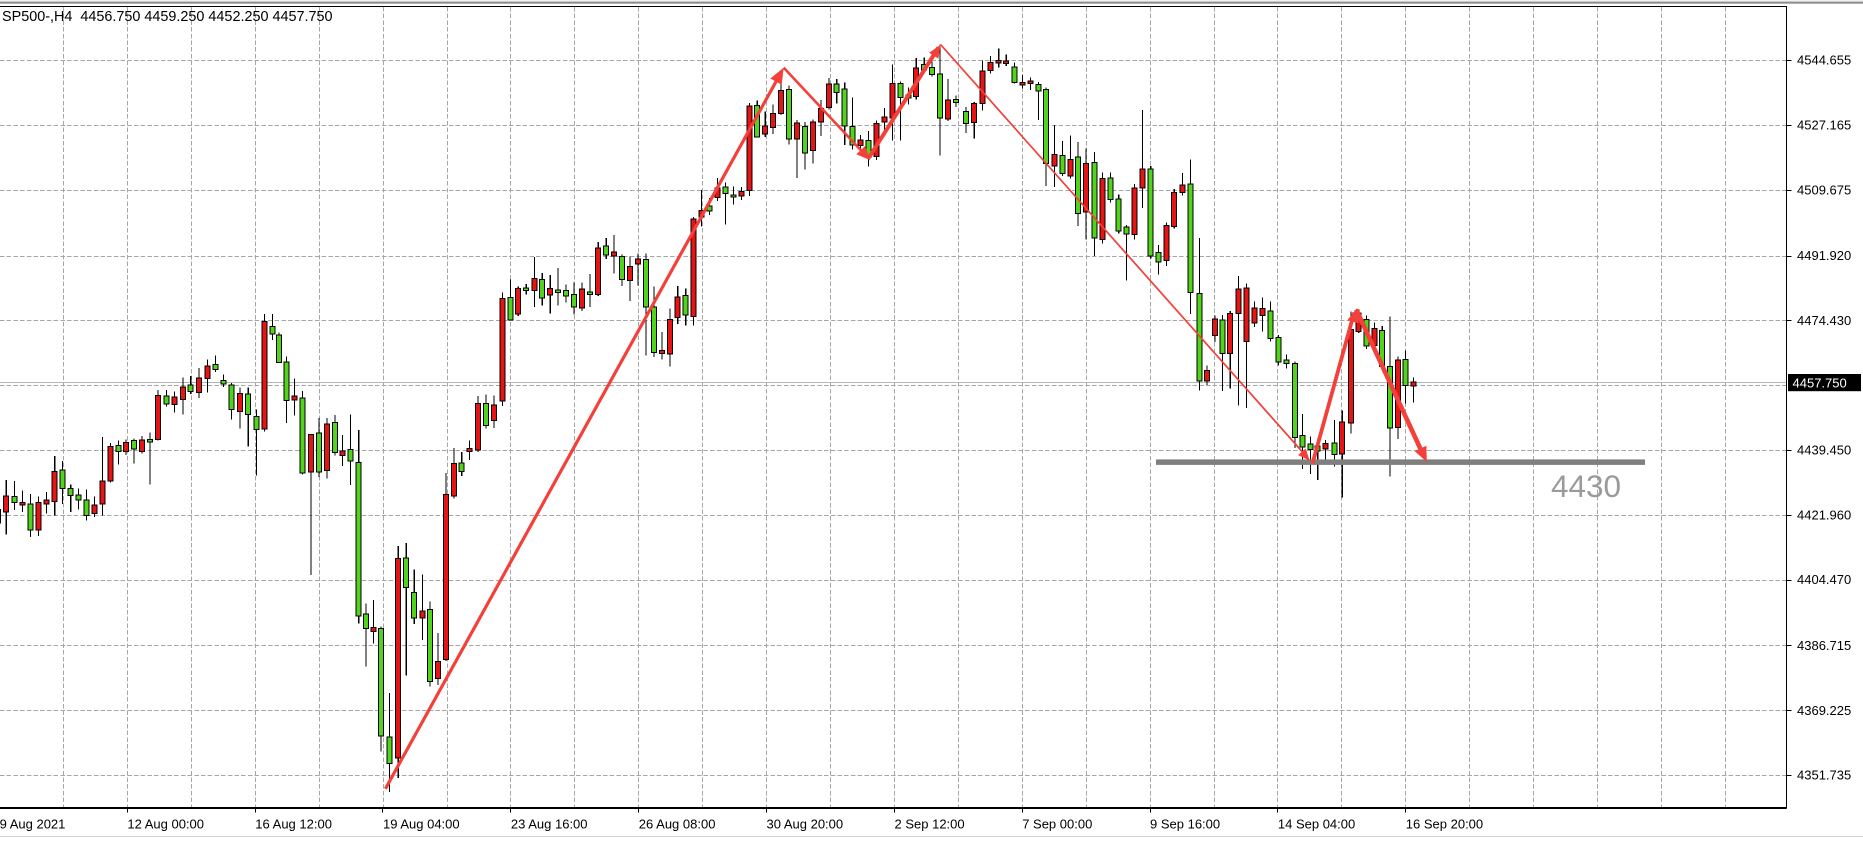  What do you see at coordinates (1185, 824) in the screenshot?
I see `svg-text: 9 Sep 16:00` at bounding box center [1185, 824].